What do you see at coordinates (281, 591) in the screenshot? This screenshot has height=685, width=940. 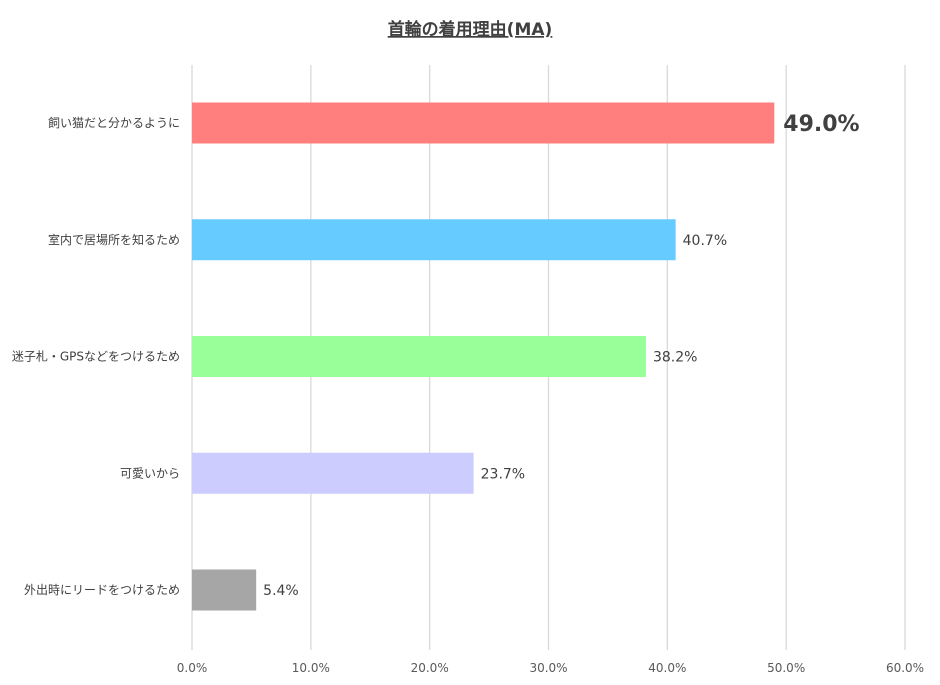 I see `data-label: 5.4%` at bounding box center [281, 591].